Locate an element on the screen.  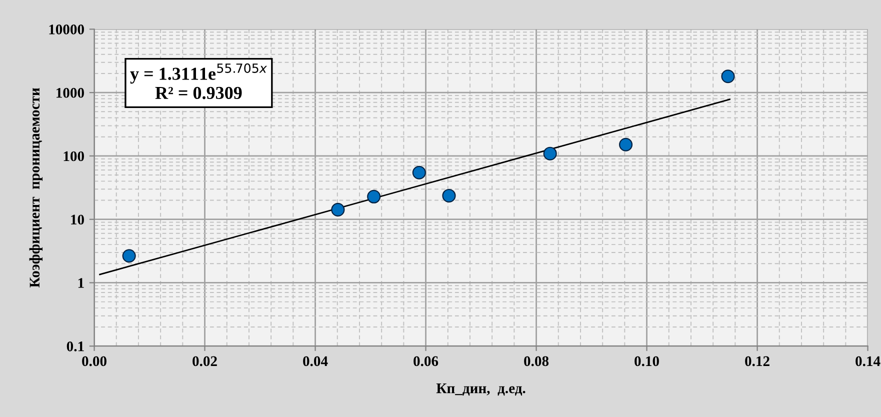
y-tick-label: 10 is located at coordinates (77, 219).